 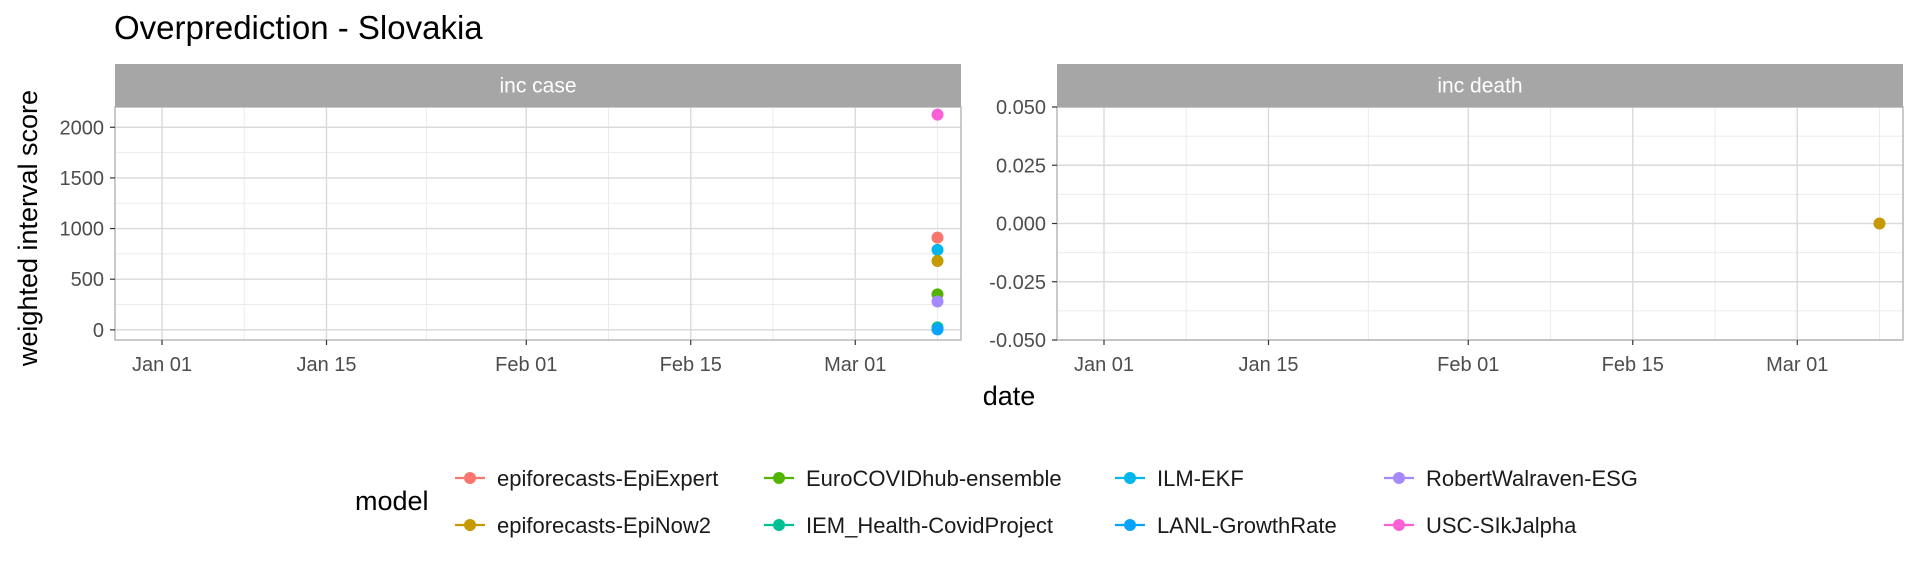 I want to click on legend-title: model, so click(x=392, y=501).